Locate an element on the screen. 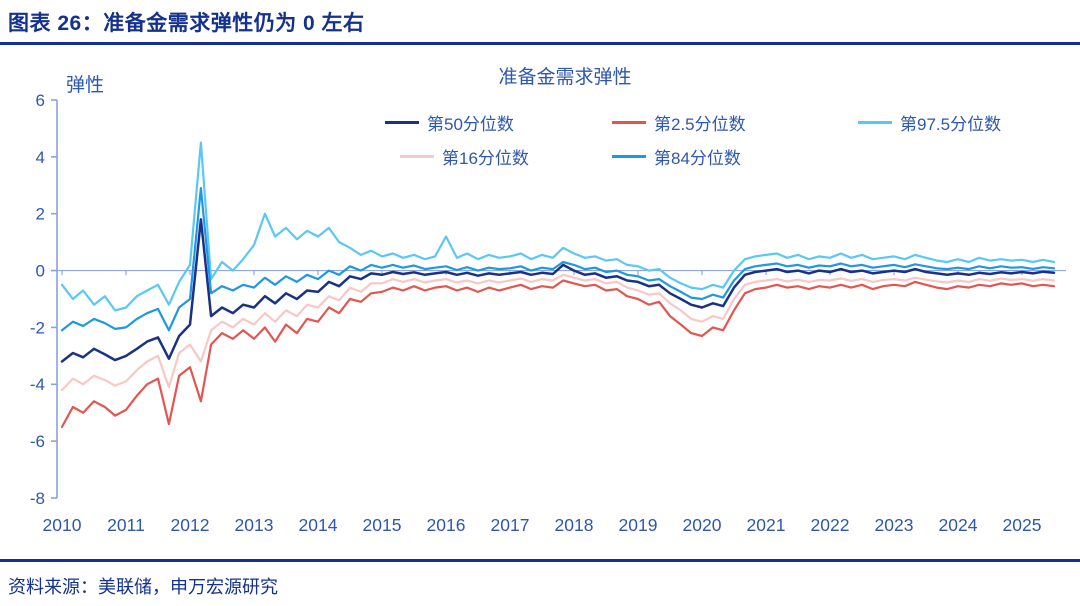 The width and height of the screenshot is (1080, 606). x-tick-label: 2016 is located at coordinates (446, 525).